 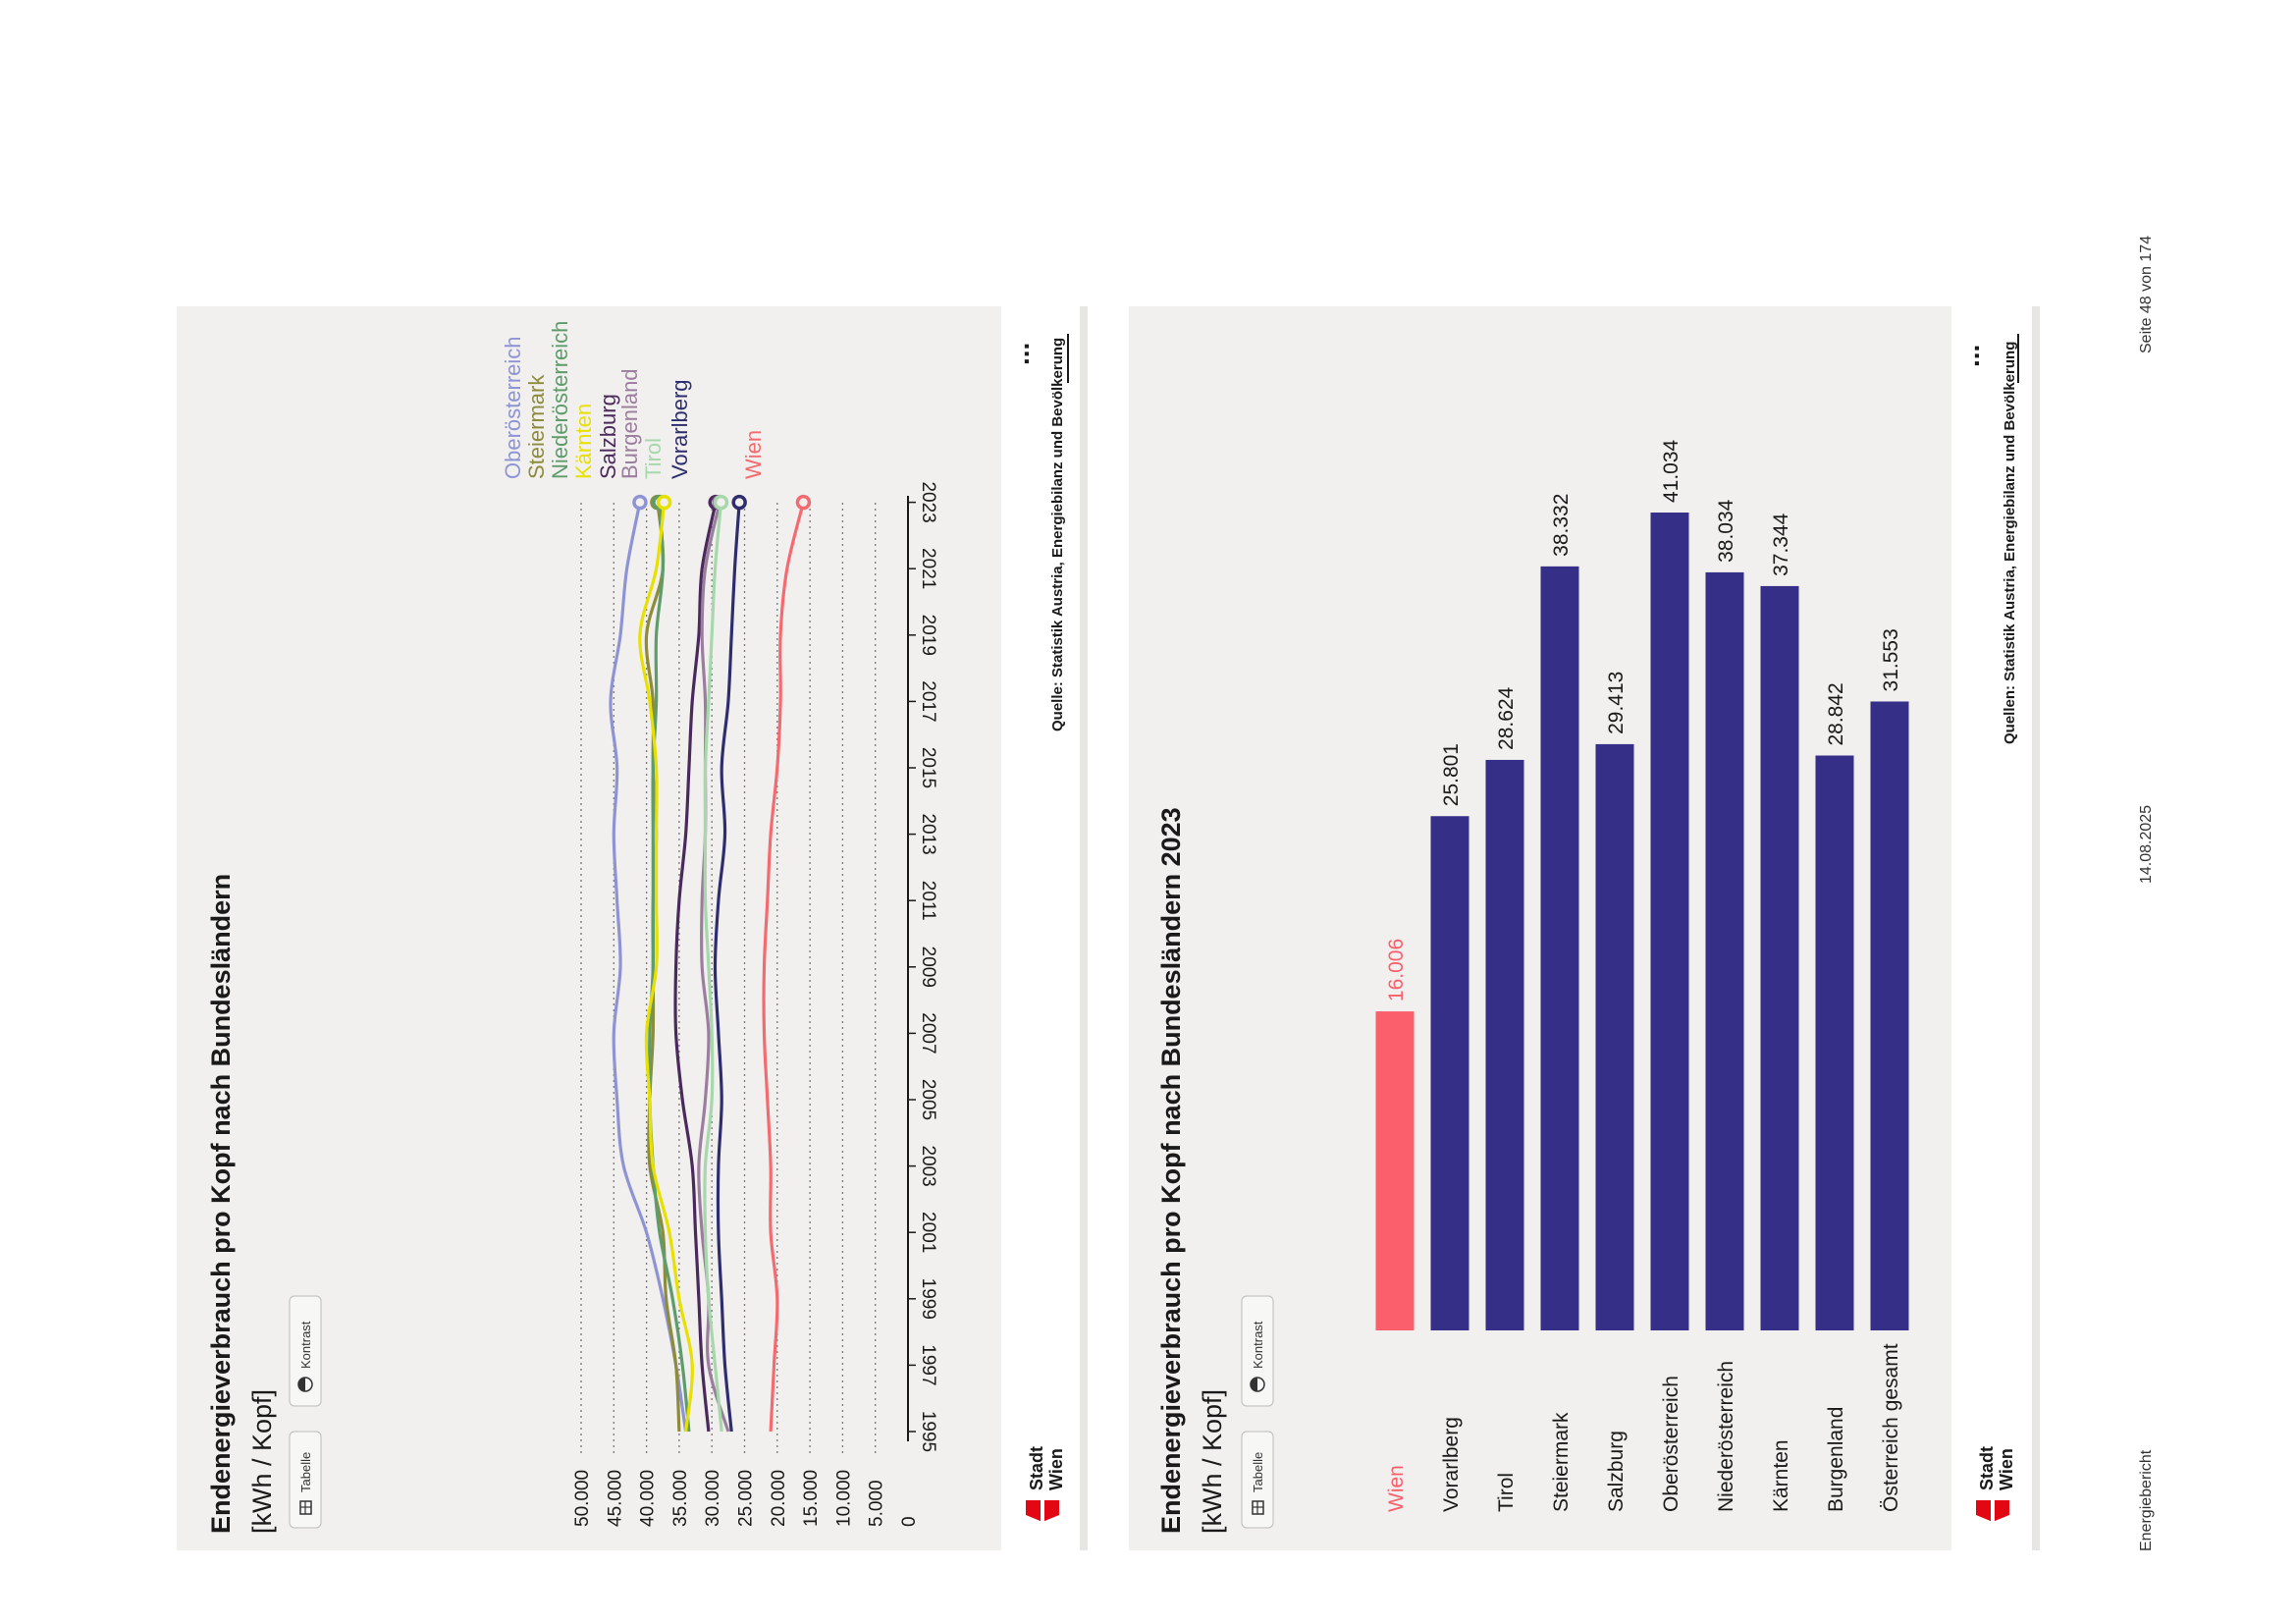 What do you see at coordinates (1891, 659) in the screenshot?
I see `bar-value-label: 31.553` at bounding box center [1891, 659].